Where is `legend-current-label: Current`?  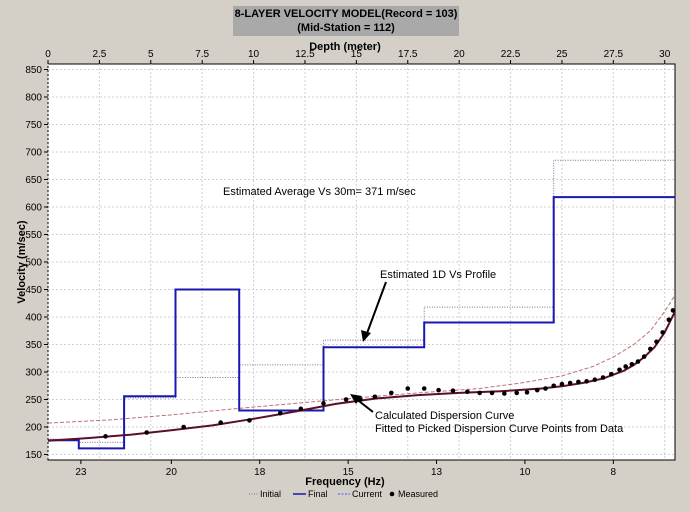 legend-current-label: Current is located at coordinates (367, 494).